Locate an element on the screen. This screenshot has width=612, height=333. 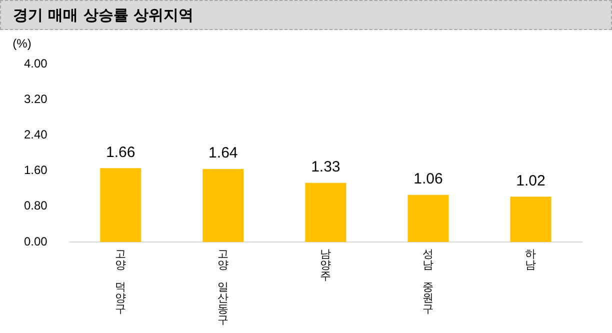
data-label: 1.06 is located at coordinates (428, 179).